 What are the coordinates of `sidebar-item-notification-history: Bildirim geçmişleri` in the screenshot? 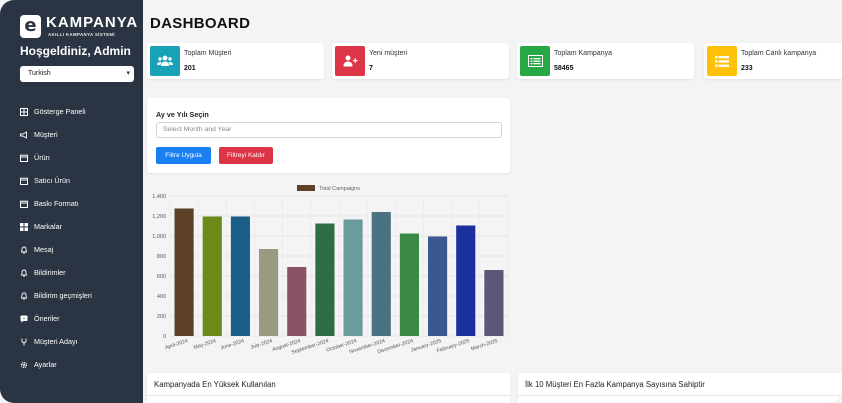 It's located at (71, 295).